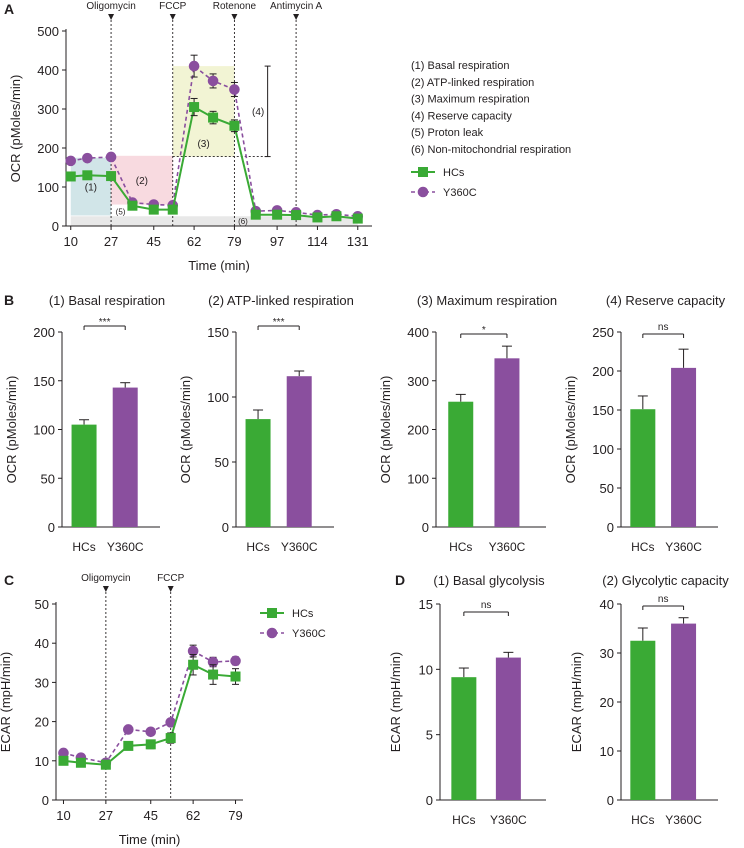  Describe the element at coordinates (9, 9) in the screenshot. I see `panel-label: A` at that location.